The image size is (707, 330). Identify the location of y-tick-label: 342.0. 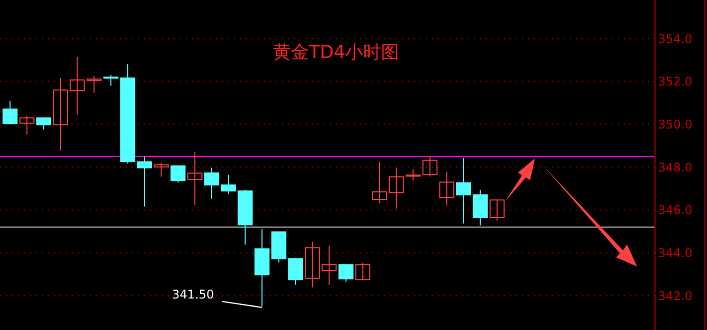
(675, 295).